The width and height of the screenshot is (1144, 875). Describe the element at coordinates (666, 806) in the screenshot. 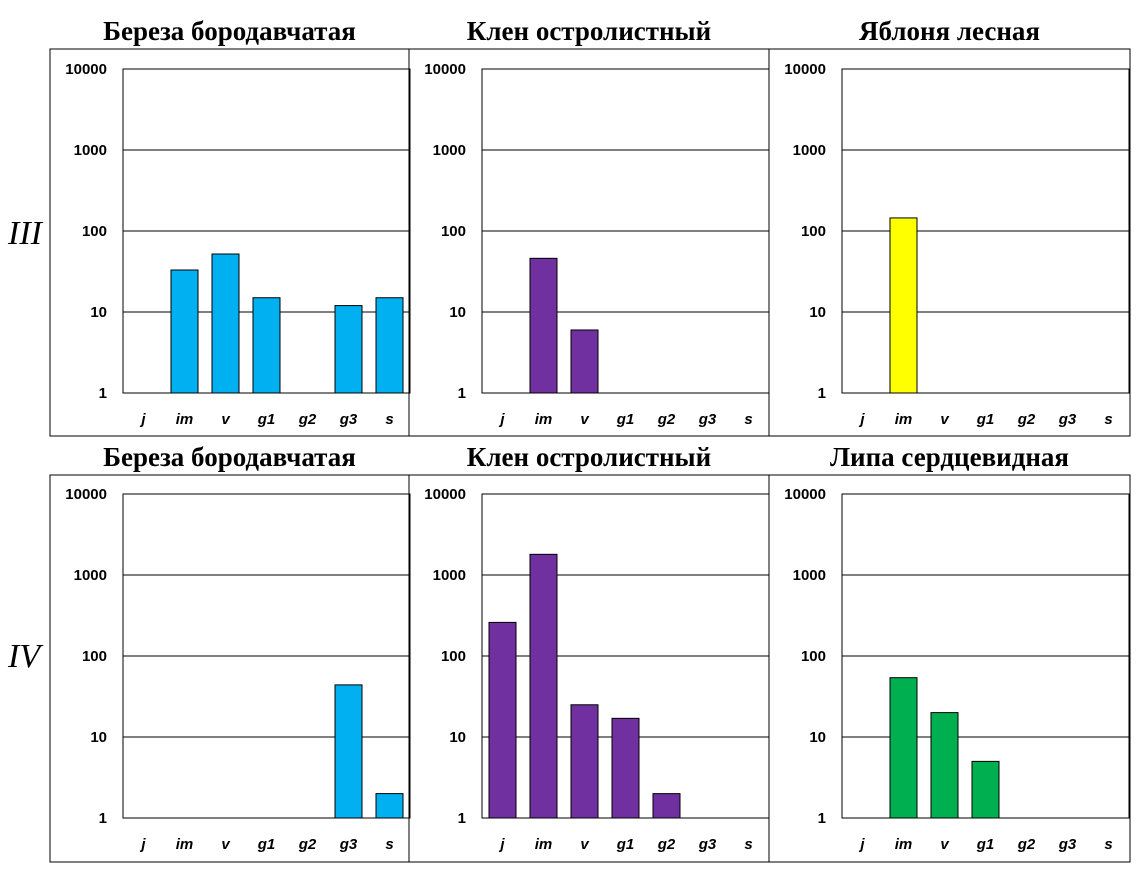

I see `bar-g2` at that location.